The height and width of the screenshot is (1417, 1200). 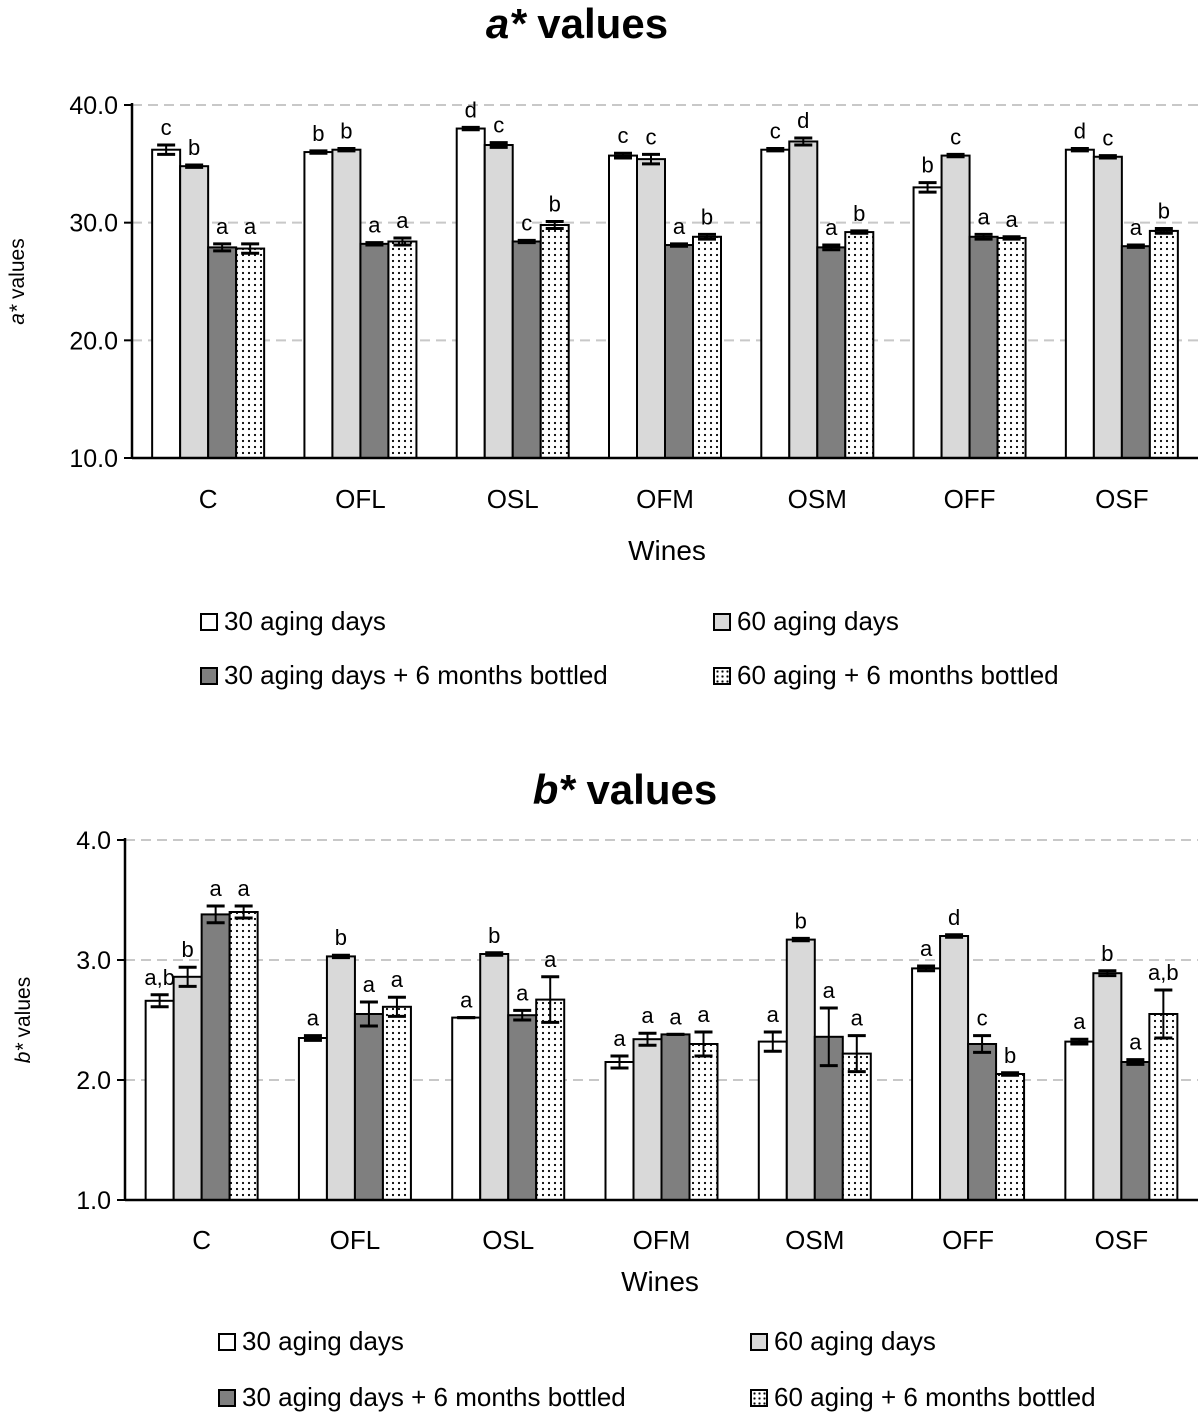 What do you see at coordinates (93, 224) in the screenshot?
I see `y-tick-label: 30.0` at bounding box center [93, 224].